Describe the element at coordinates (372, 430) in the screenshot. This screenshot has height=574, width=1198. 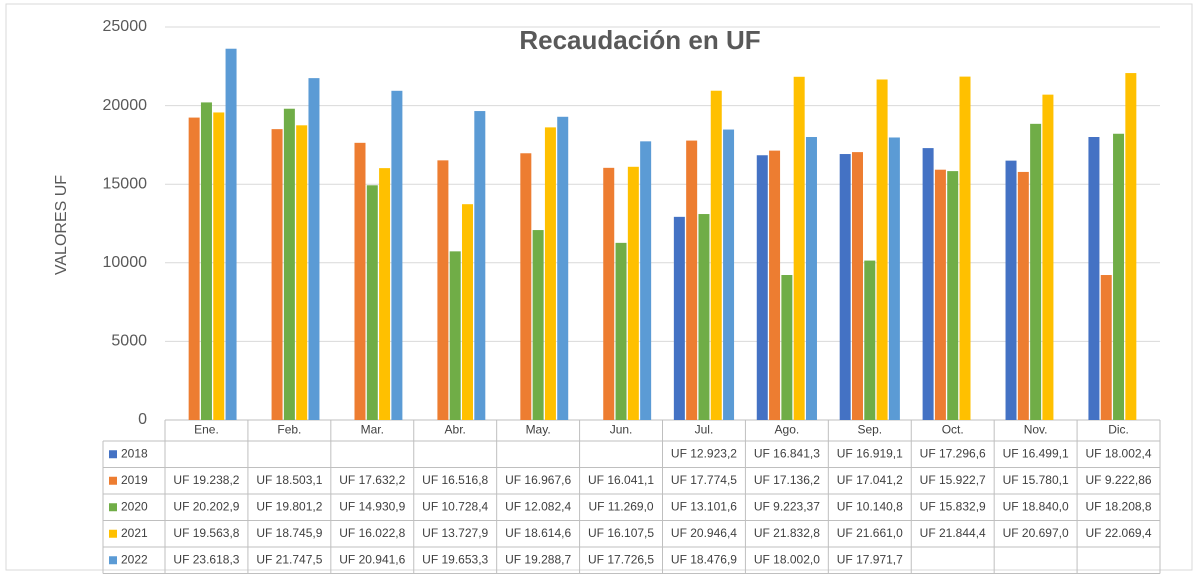
I see `x-tick-label: Mar.` at that location.